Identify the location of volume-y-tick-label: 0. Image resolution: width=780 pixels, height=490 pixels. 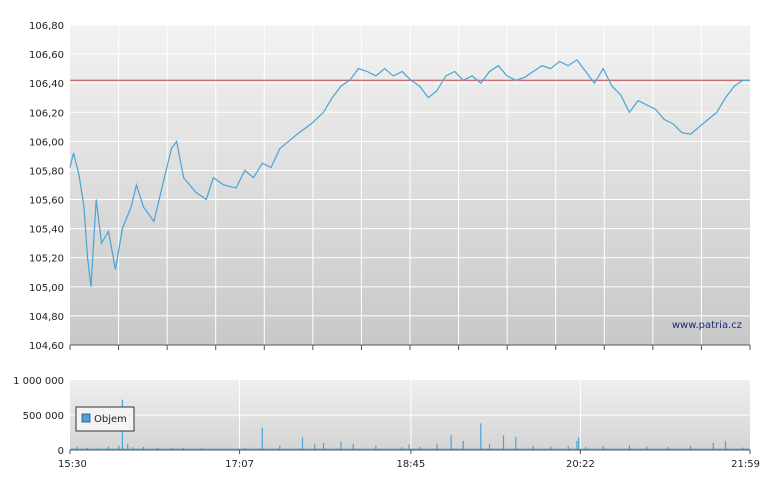
(61, 451).